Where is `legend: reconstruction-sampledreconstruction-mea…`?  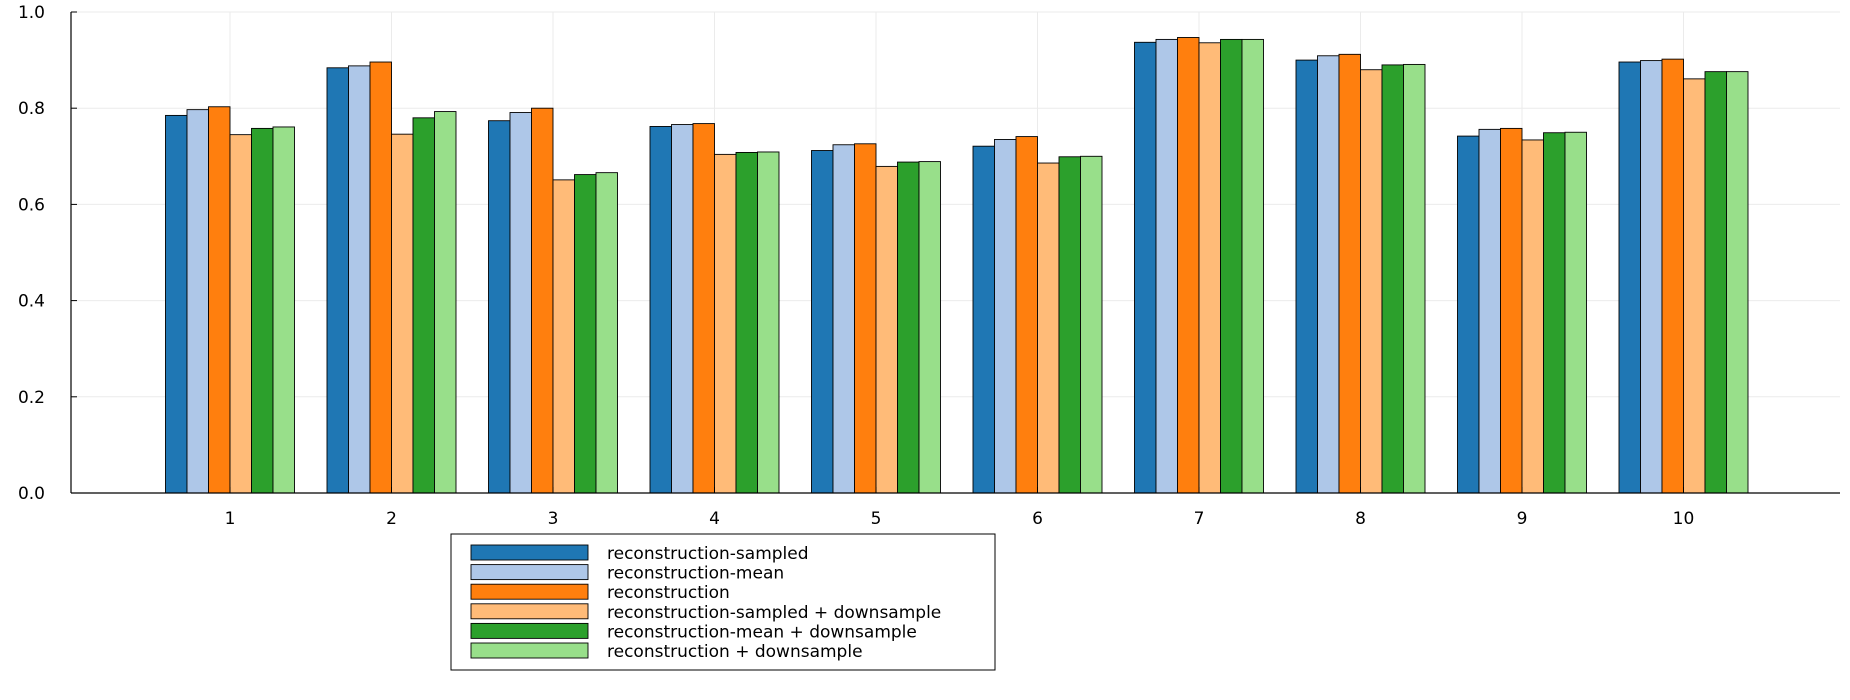 legend: reconstruction-sampledreconstruction-mea… is located at coordinates (723, 602).